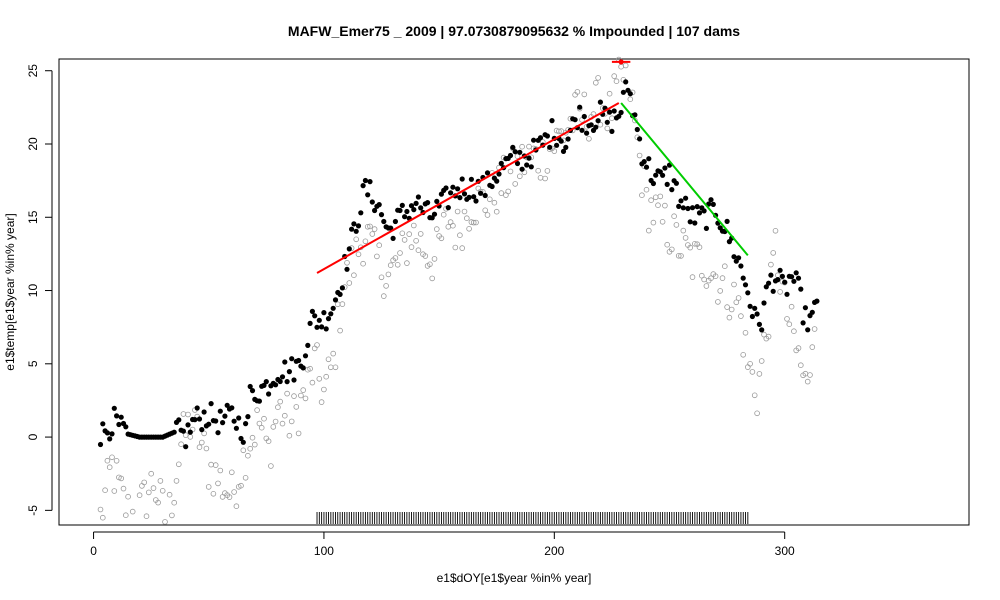  What do you see at coordinates (621, 62) in the screenshot?
I see `peak-marker-point` at bounding box center [621, 62].